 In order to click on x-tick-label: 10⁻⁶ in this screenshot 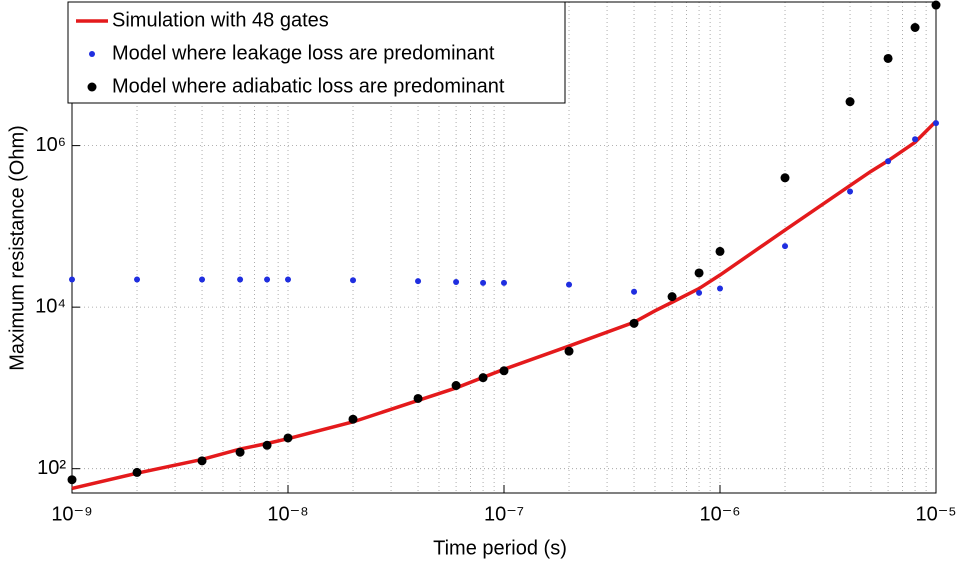, I will do `click(719, 514)`.